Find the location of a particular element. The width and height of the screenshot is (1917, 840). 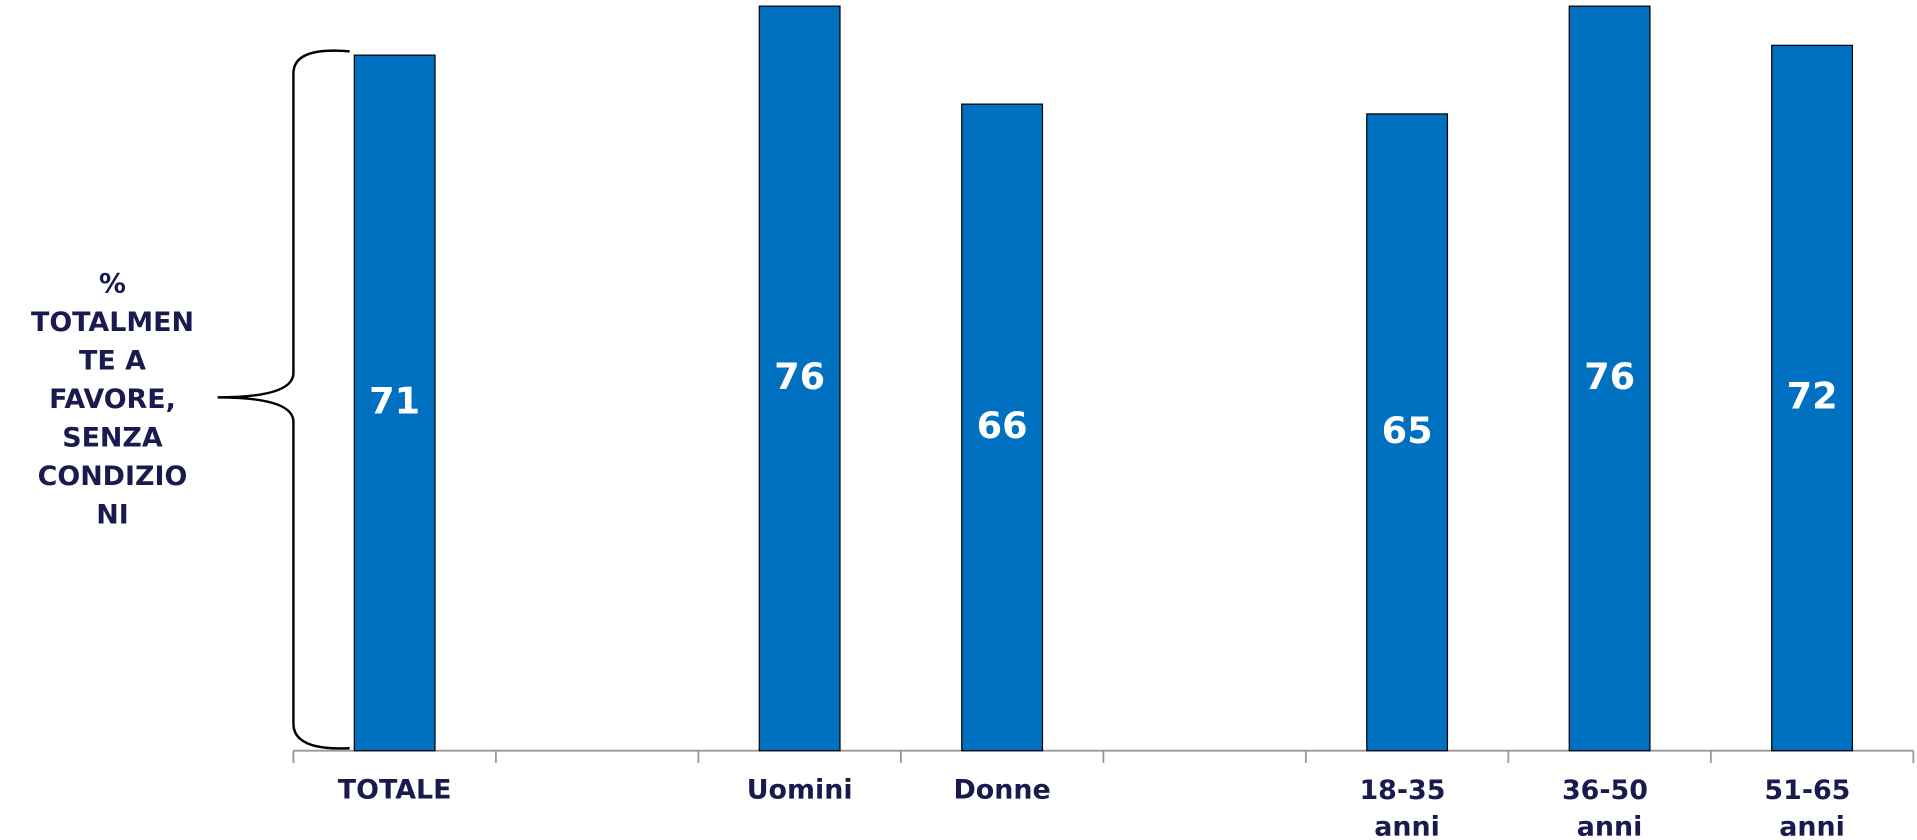

y-axis-label: NI is located at coordinates (112, 514).